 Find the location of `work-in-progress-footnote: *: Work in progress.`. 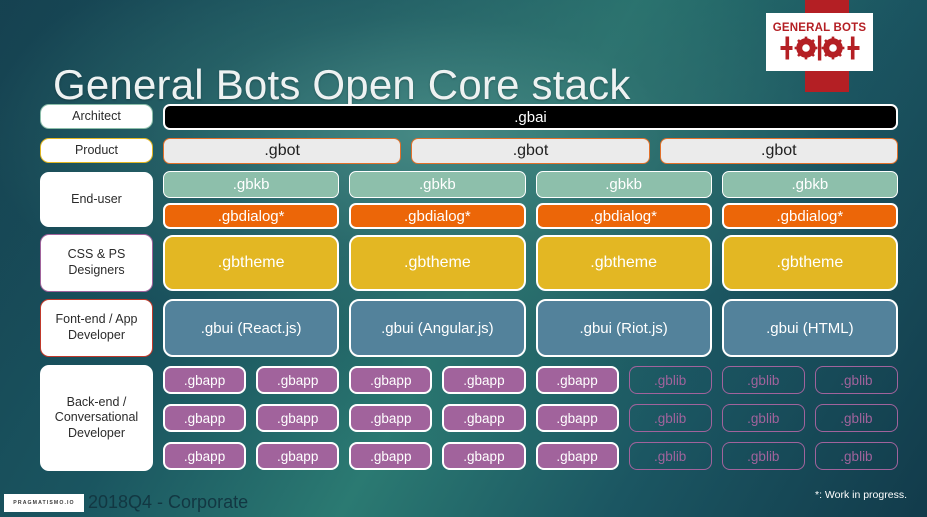

work-in-progress-footnote: *: Work in progress. is located at coordinates (860, 495).